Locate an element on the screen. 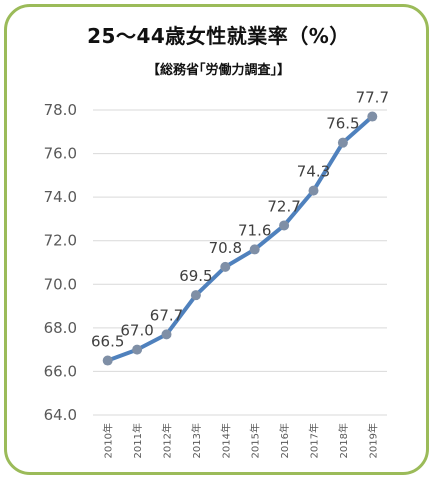  data-label: 70.8 is located at coordinates (225, 248).